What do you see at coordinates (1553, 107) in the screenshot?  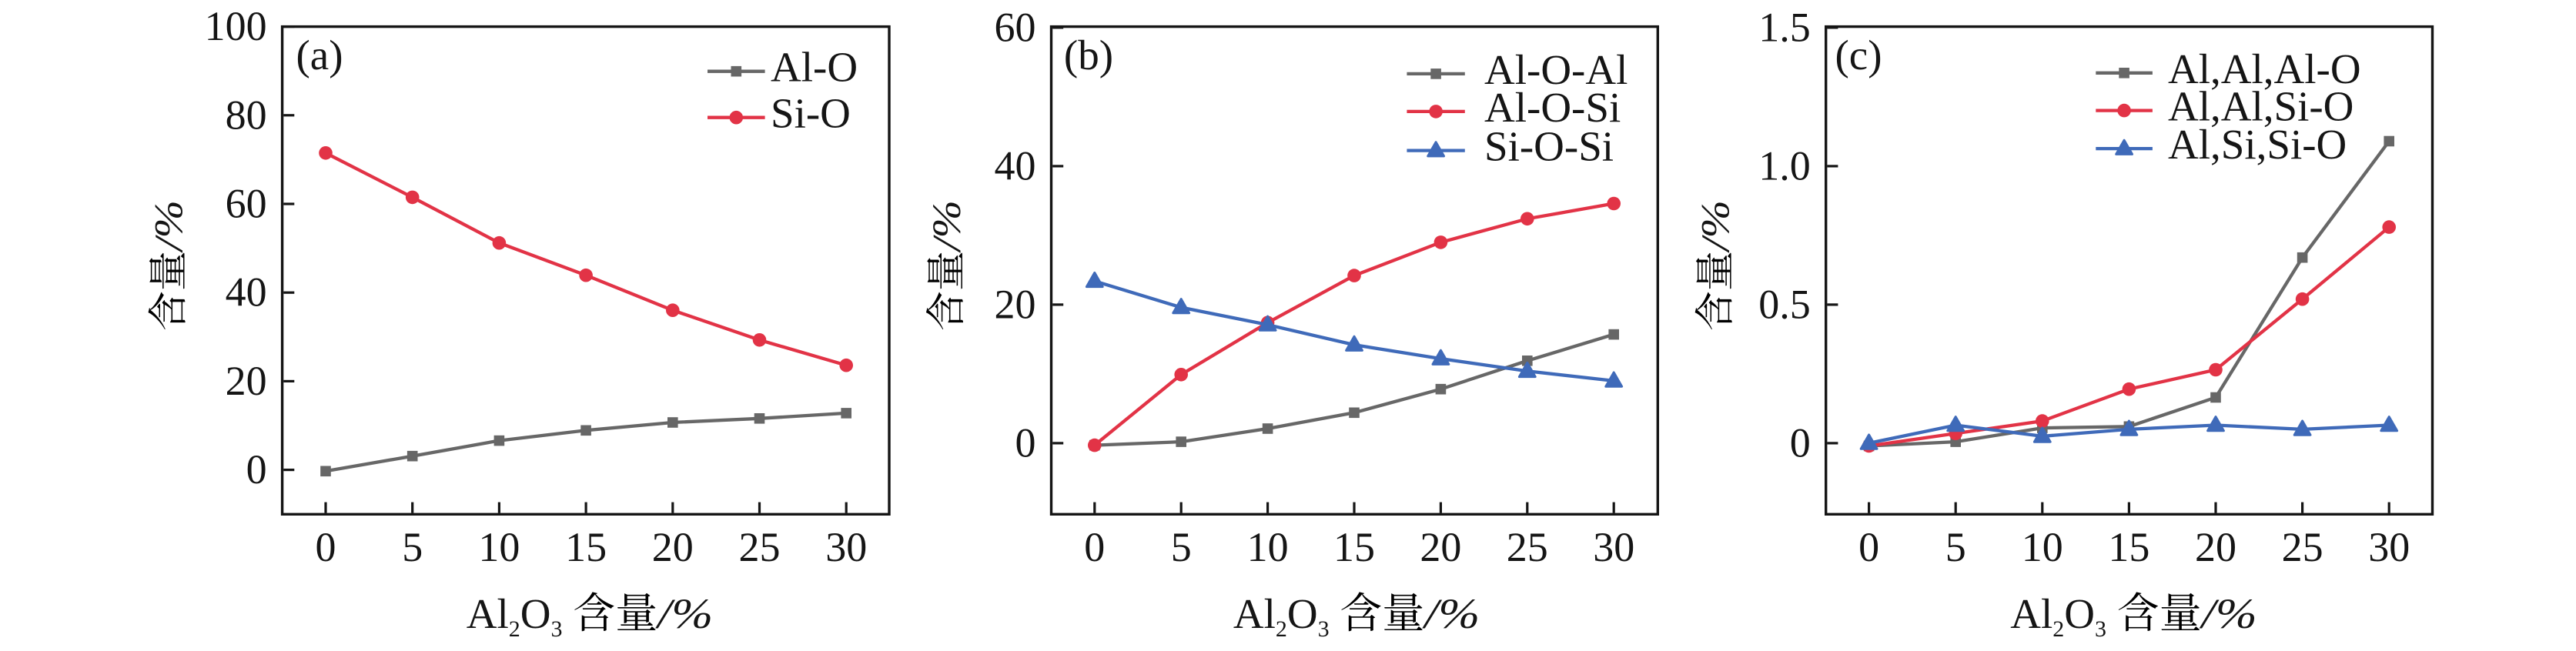 I see `svg-text: Al-O-Si` at bounding box center [1553, 107].